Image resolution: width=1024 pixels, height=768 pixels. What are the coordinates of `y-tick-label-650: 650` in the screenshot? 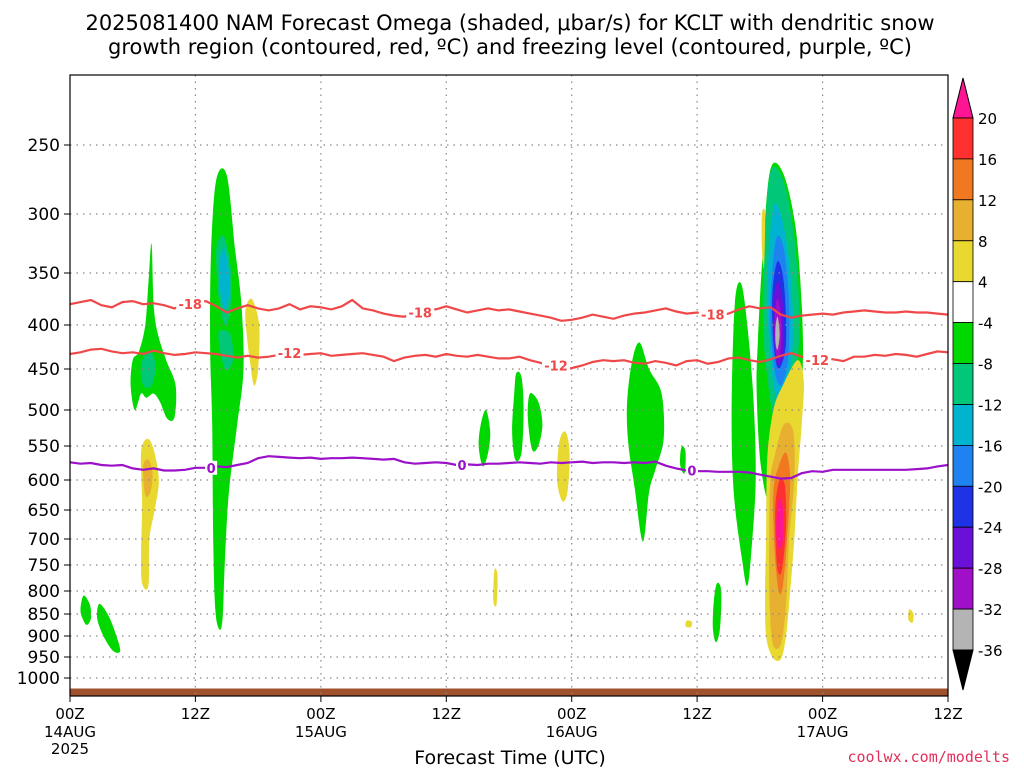 It's located at (44, 511).